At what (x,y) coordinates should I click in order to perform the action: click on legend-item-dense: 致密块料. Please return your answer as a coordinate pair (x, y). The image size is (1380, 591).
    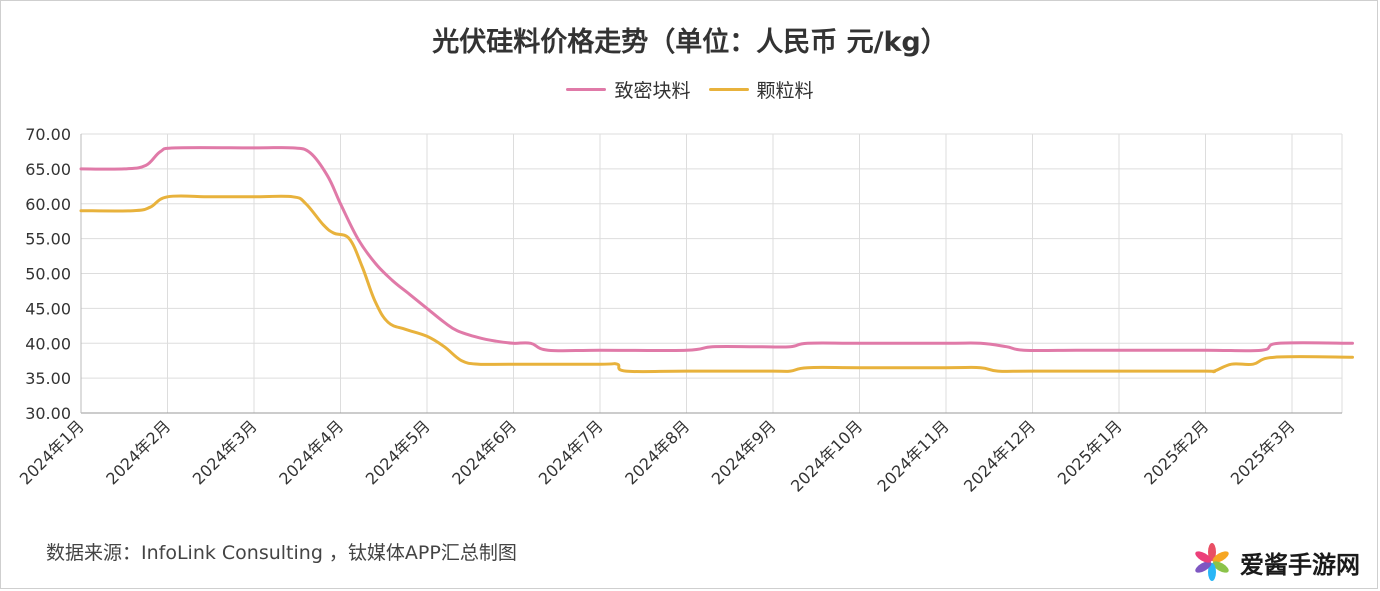
    Looking at the image, I should click on (628, 89).